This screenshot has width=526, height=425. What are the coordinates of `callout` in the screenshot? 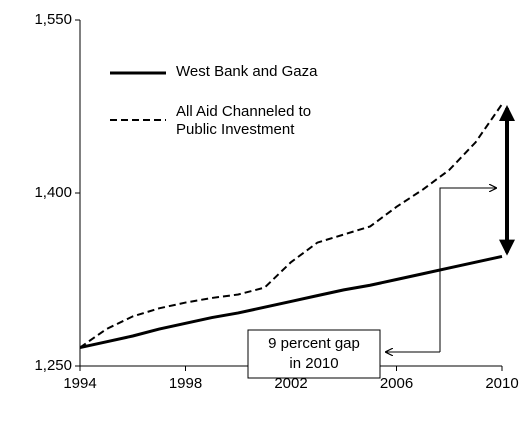 It's located at (467, 270).